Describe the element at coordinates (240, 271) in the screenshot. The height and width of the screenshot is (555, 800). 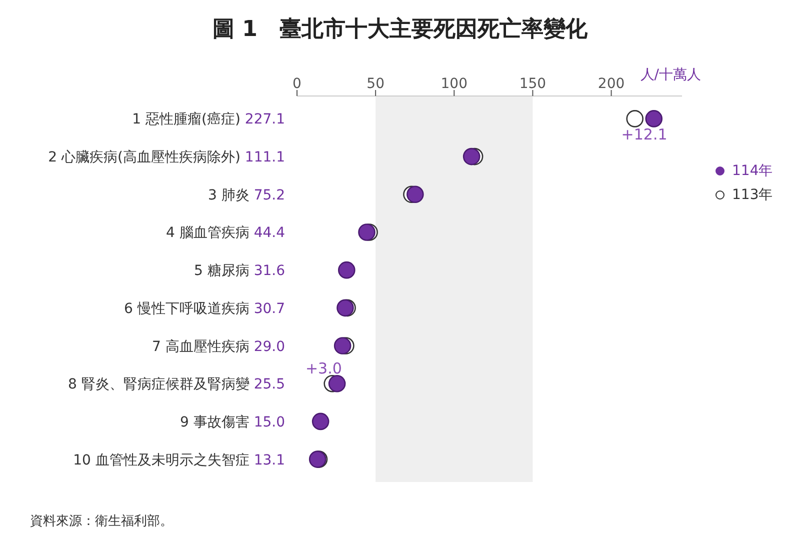
I see `y-tick-label: 5 糖尿病 31.6` at that location.